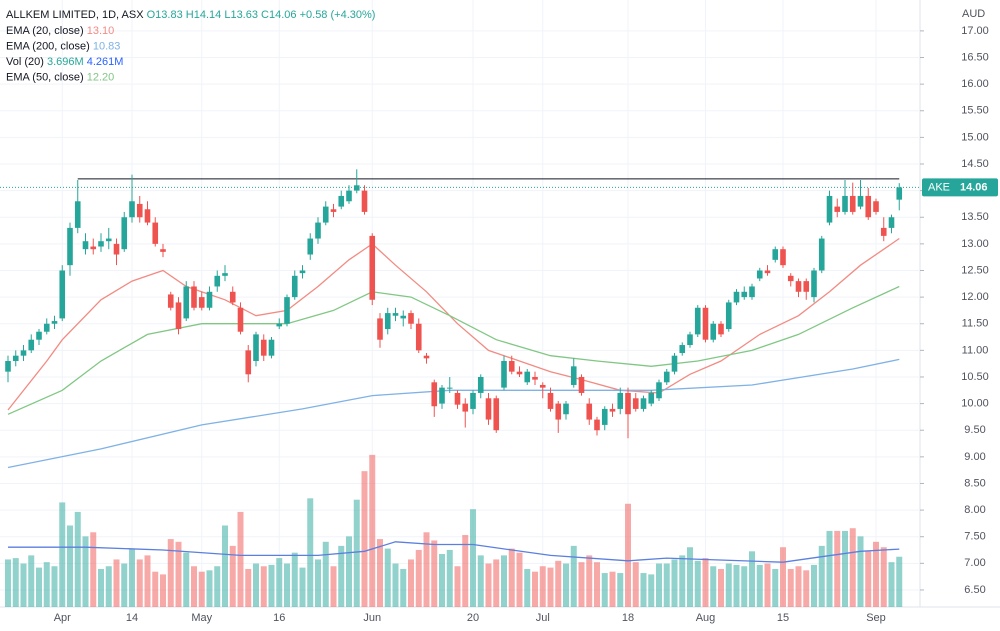  I want to click on y-tick-label: 16.00, so click(975, 84).